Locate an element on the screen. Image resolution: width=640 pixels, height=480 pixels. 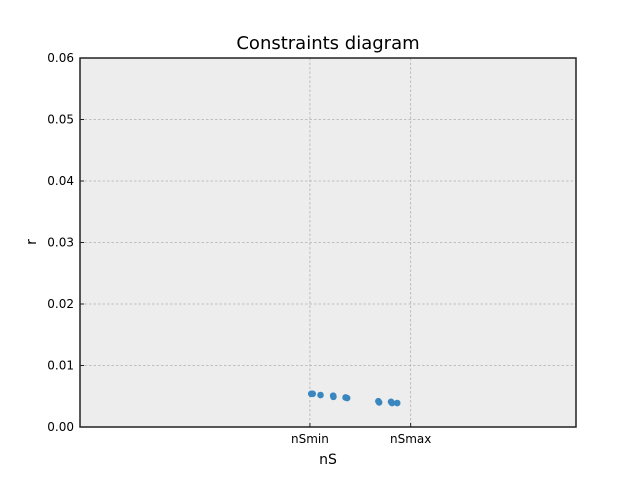
y-axis-label: r is located at coordinates (32, 242).